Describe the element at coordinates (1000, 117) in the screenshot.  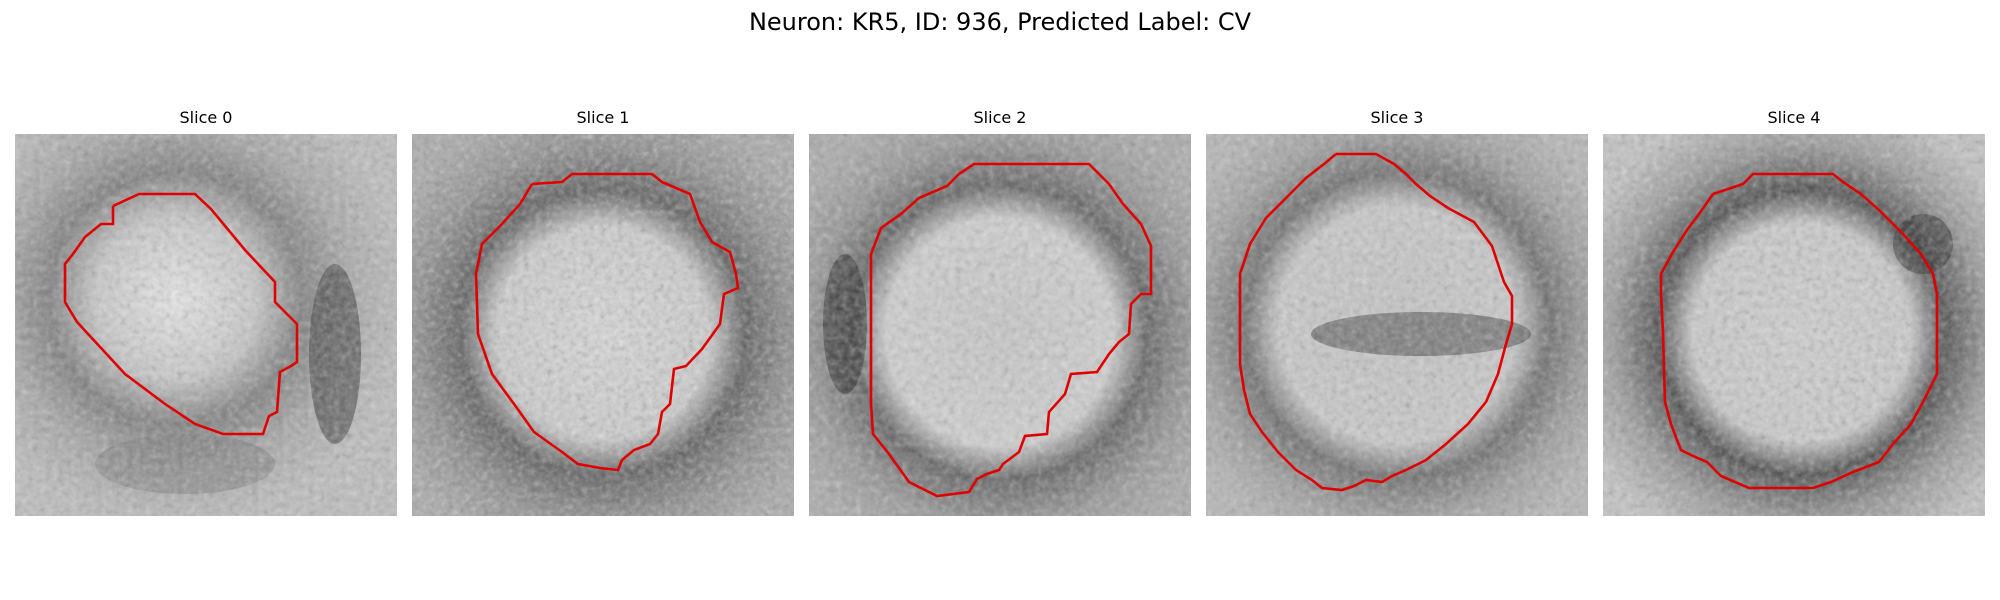
I see `slice-title-2: Slice 2` at that location.